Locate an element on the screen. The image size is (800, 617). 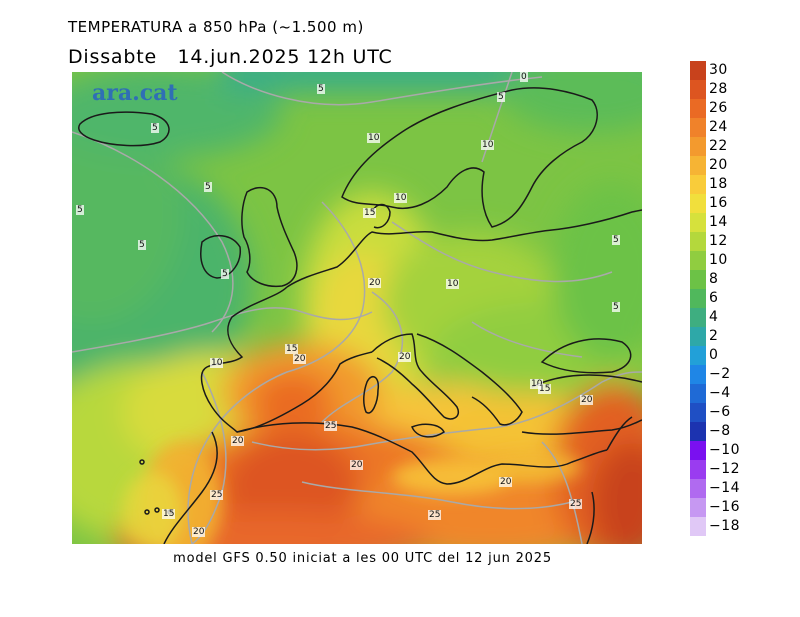
legend-label: −12 is located at coordinates (725, 469).